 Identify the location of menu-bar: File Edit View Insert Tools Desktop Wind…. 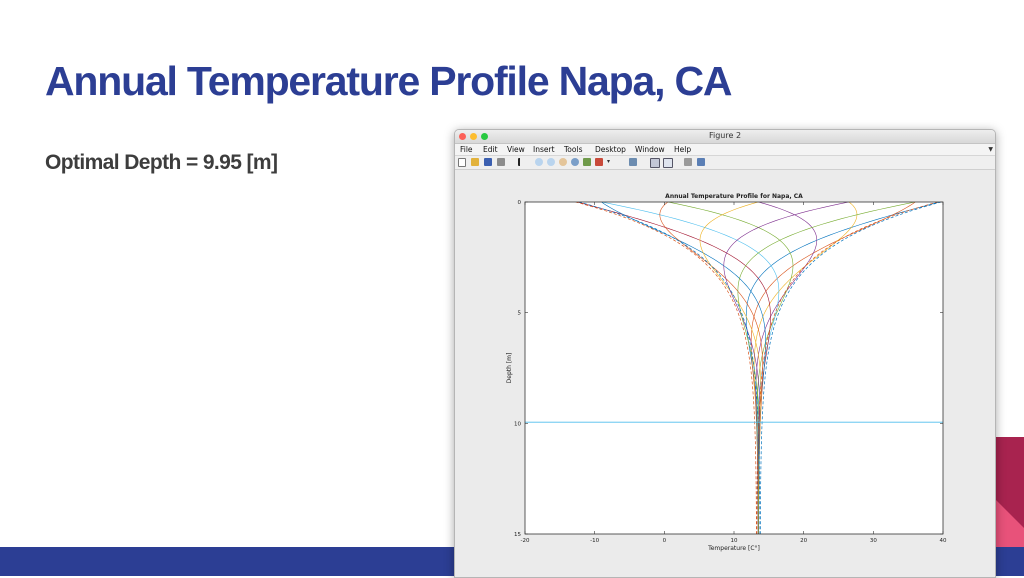
(725, 150).